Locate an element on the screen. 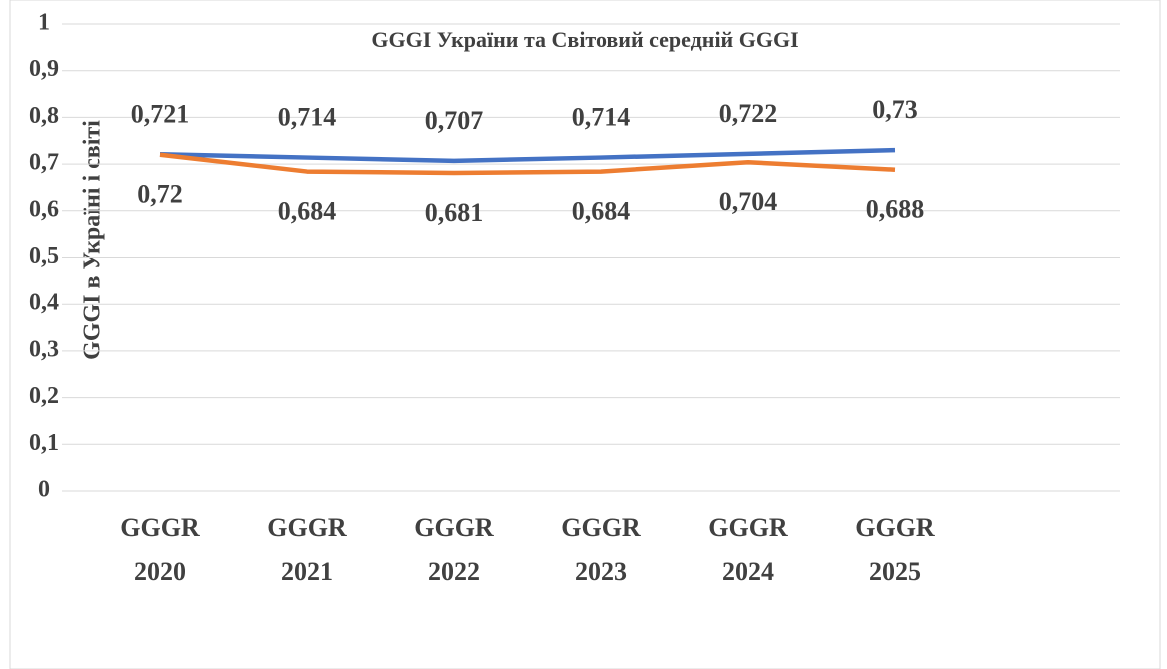 This screenshot has width=1167, height=669. y-tick-label: 0,2 is located at coordinates (44, 396).